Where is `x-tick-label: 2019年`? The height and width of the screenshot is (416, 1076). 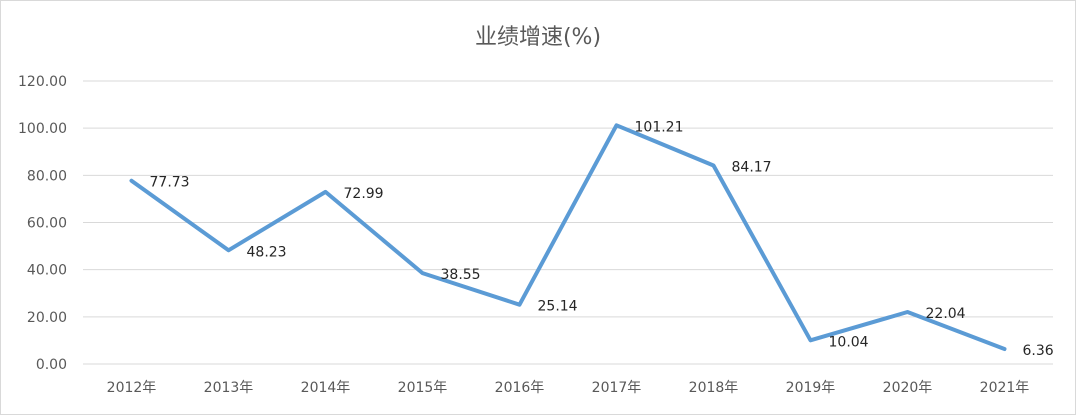 x-tick-label: 2019年 is located at coordinates (811, 388).